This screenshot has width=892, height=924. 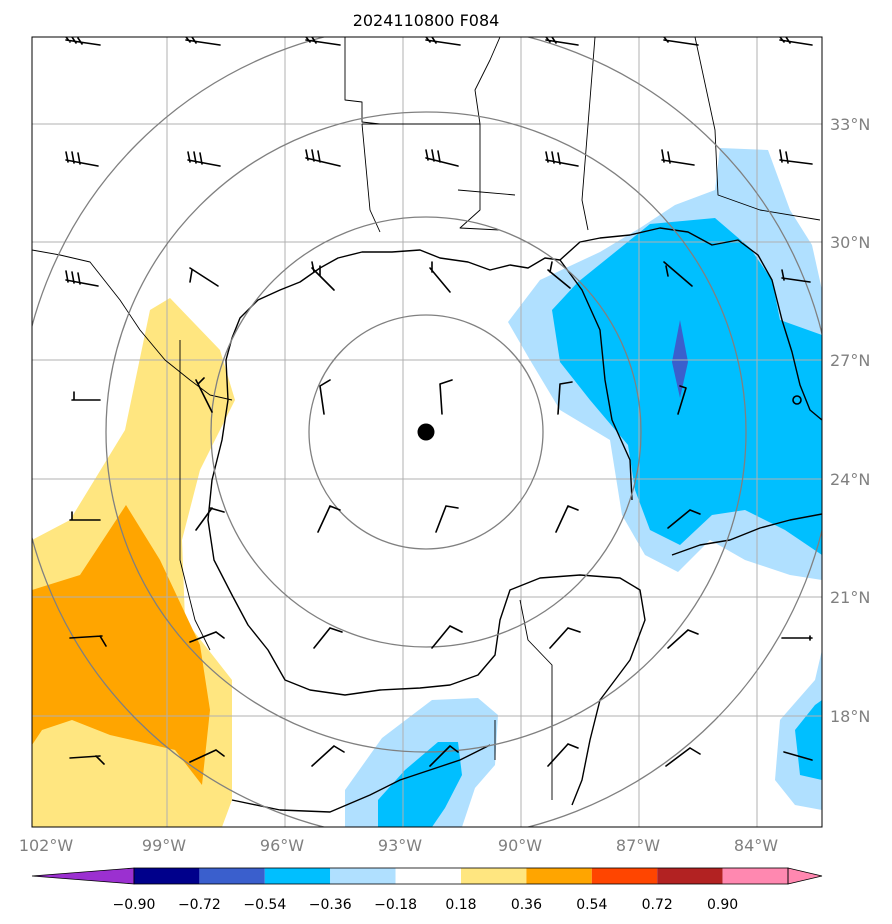 What do you see at coordinates (638, 845) in the screenshot?
I see `lon-tick-label: 87°W` at bounding box center [638, 845].